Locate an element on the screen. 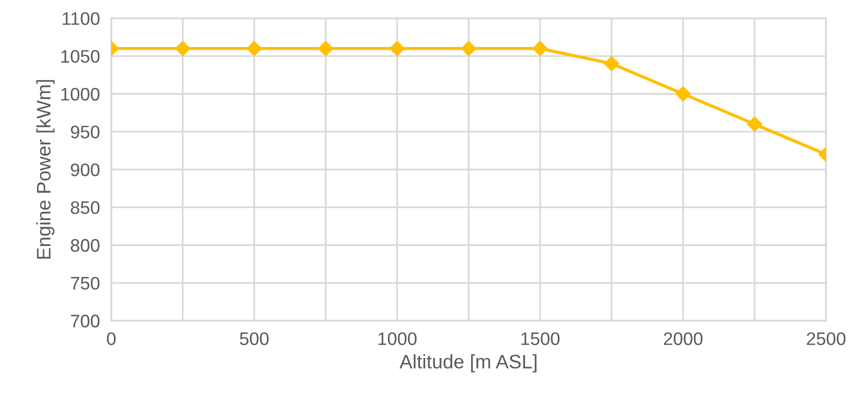  y-tick-label: 1000 is located at coordinates (80, 94).